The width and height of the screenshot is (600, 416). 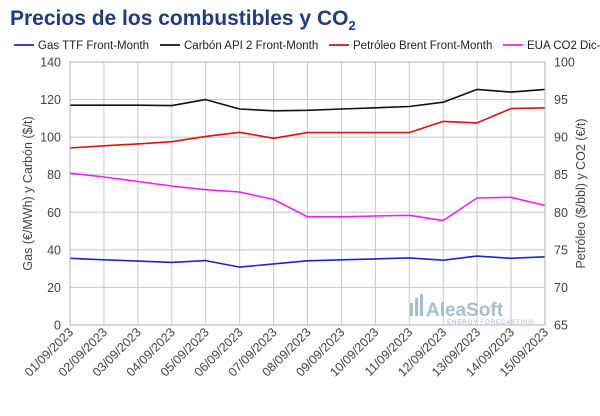 What do you see at coordinates (50, 194) in the screenshot?
I see `y-axis-left-ticks: 0 20 40 60 80 100 120 140` at bounding box center [50, 194].